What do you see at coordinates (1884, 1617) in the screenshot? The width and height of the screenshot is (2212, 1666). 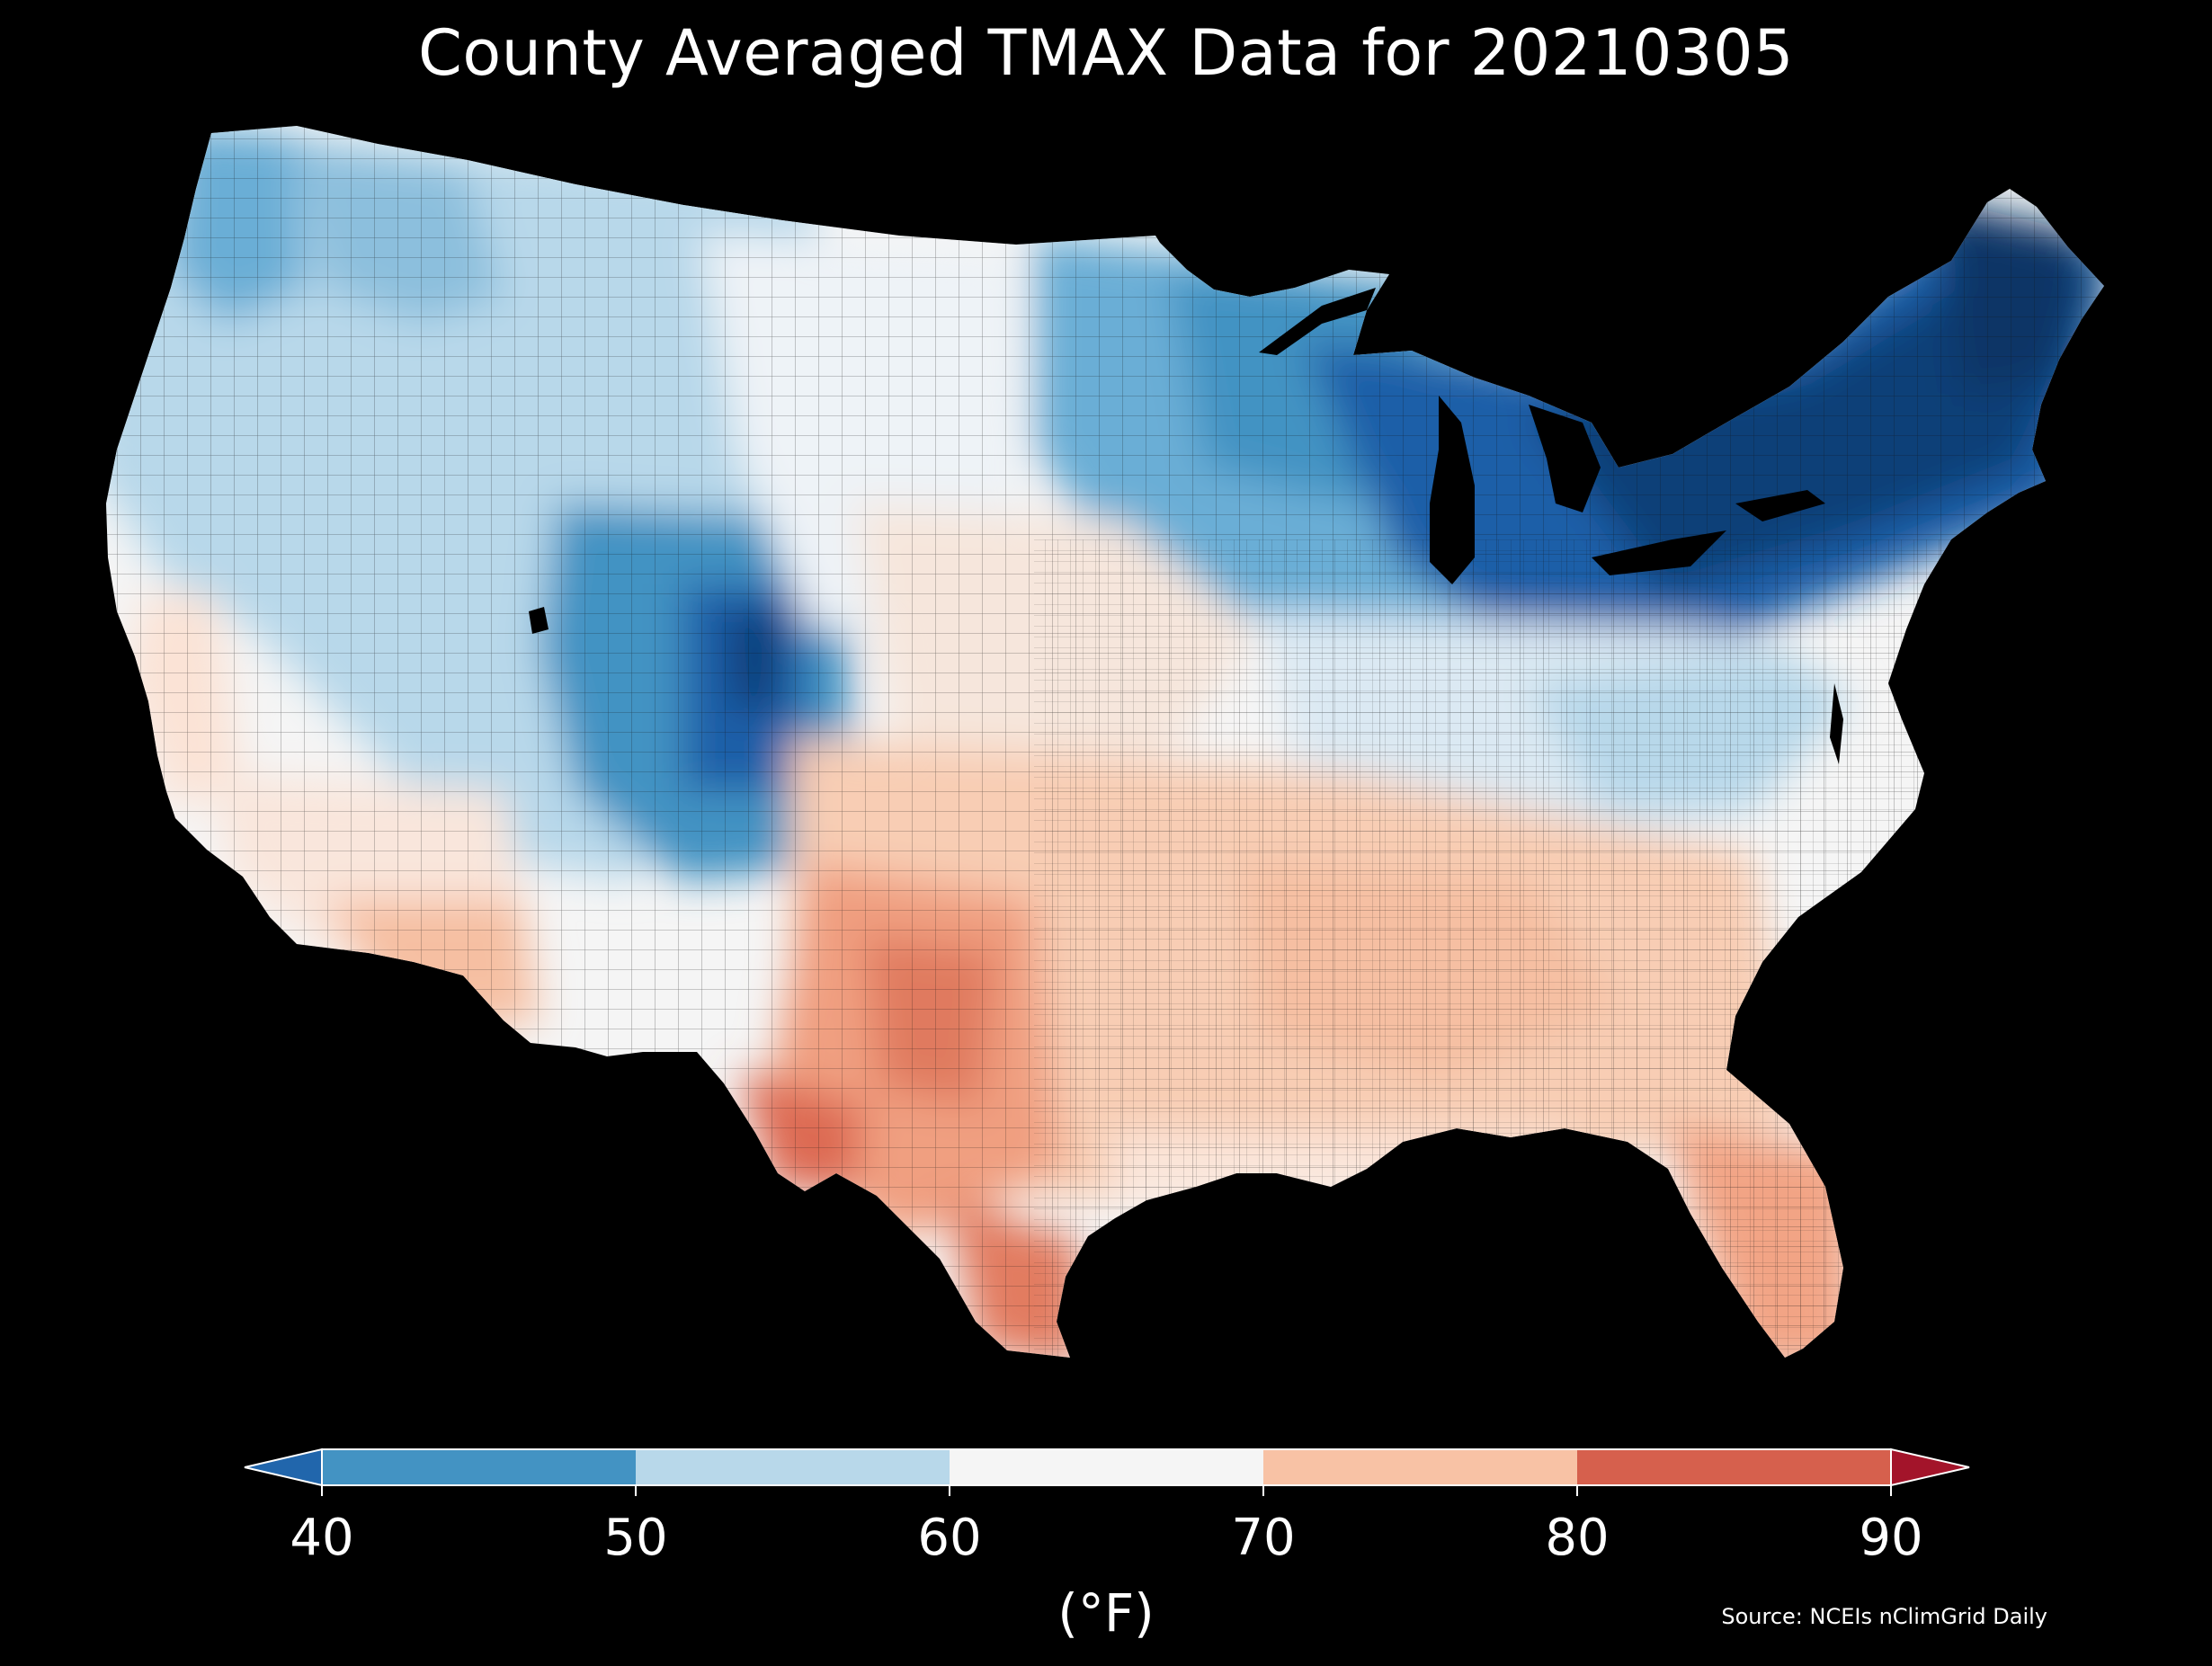 I see `source-credit: Source: NCEIs nClimGrid Daily` at bounding box center [1884, 1617].